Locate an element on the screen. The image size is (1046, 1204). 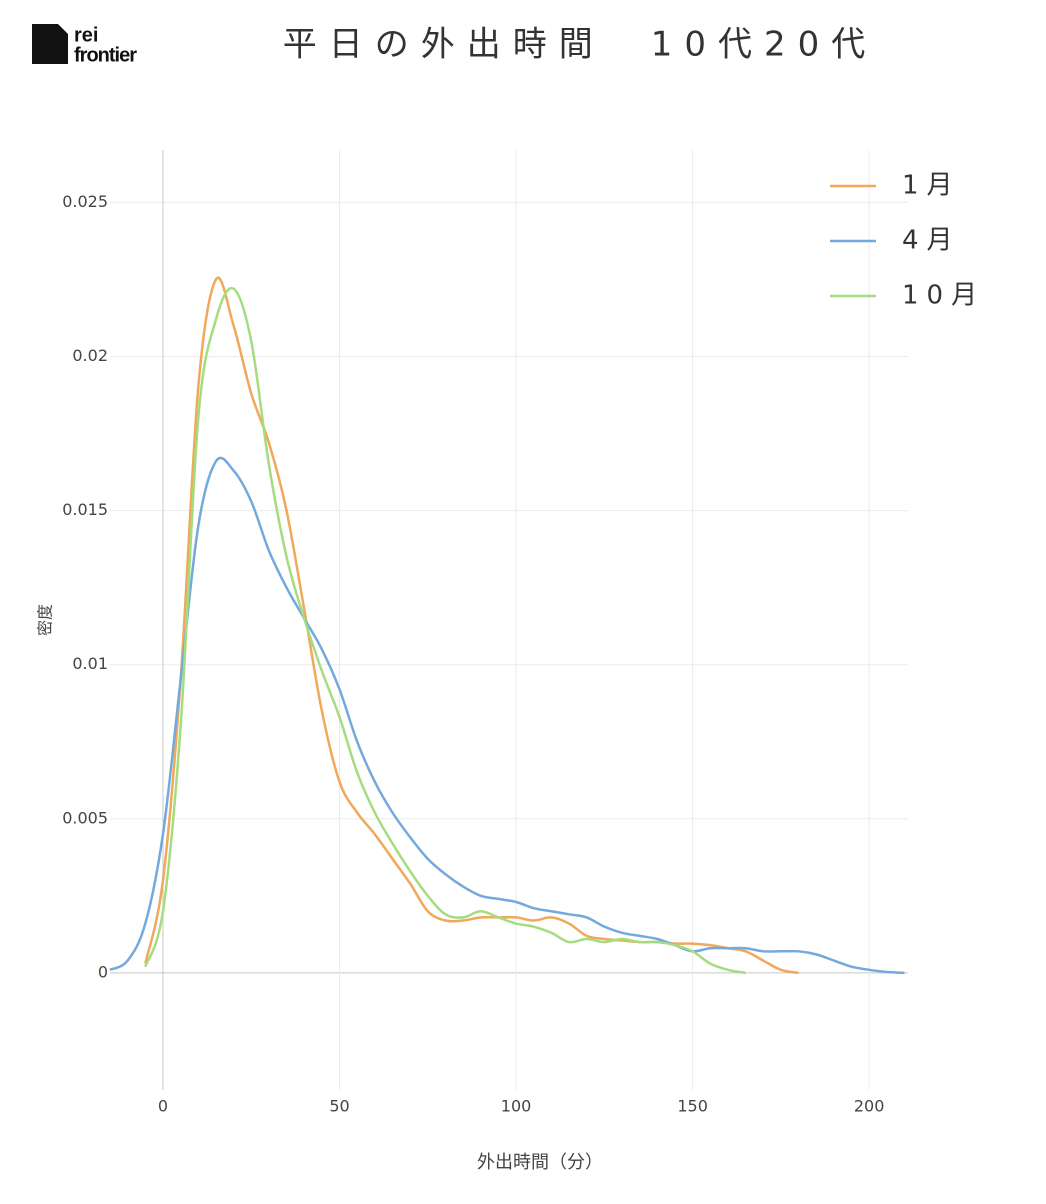
y-axis-label: 密度 is located at coordinates (45, 620).